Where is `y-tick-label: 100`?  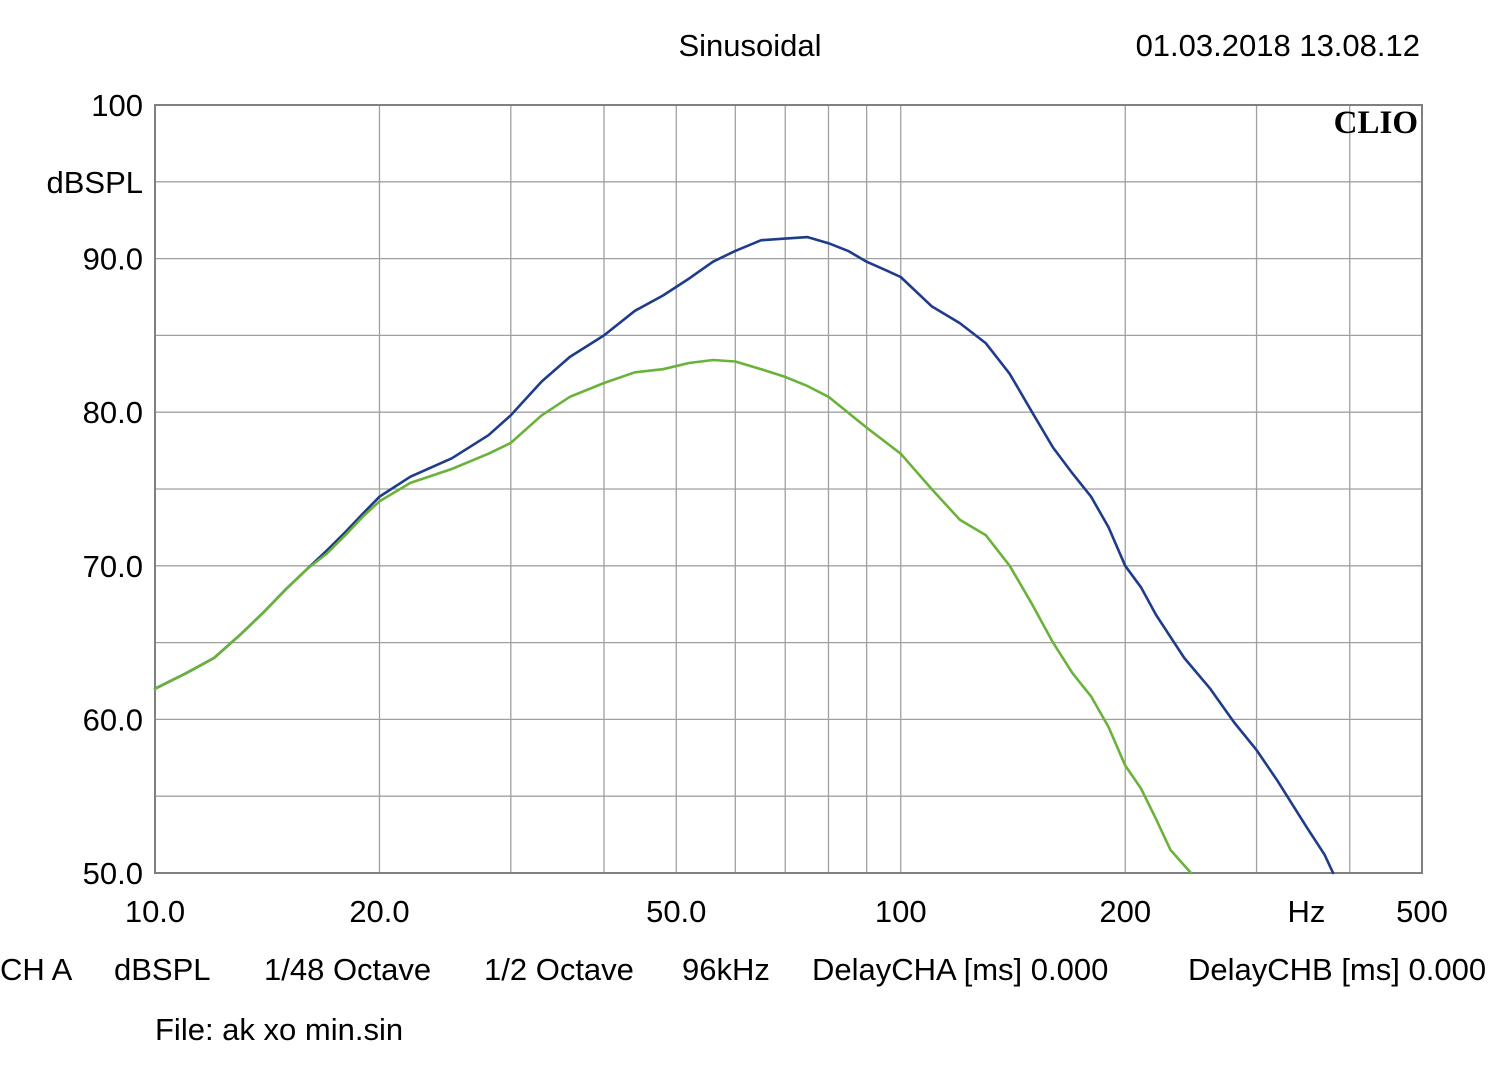 y-tick-label: 100 is located at coordinates (117, 105).